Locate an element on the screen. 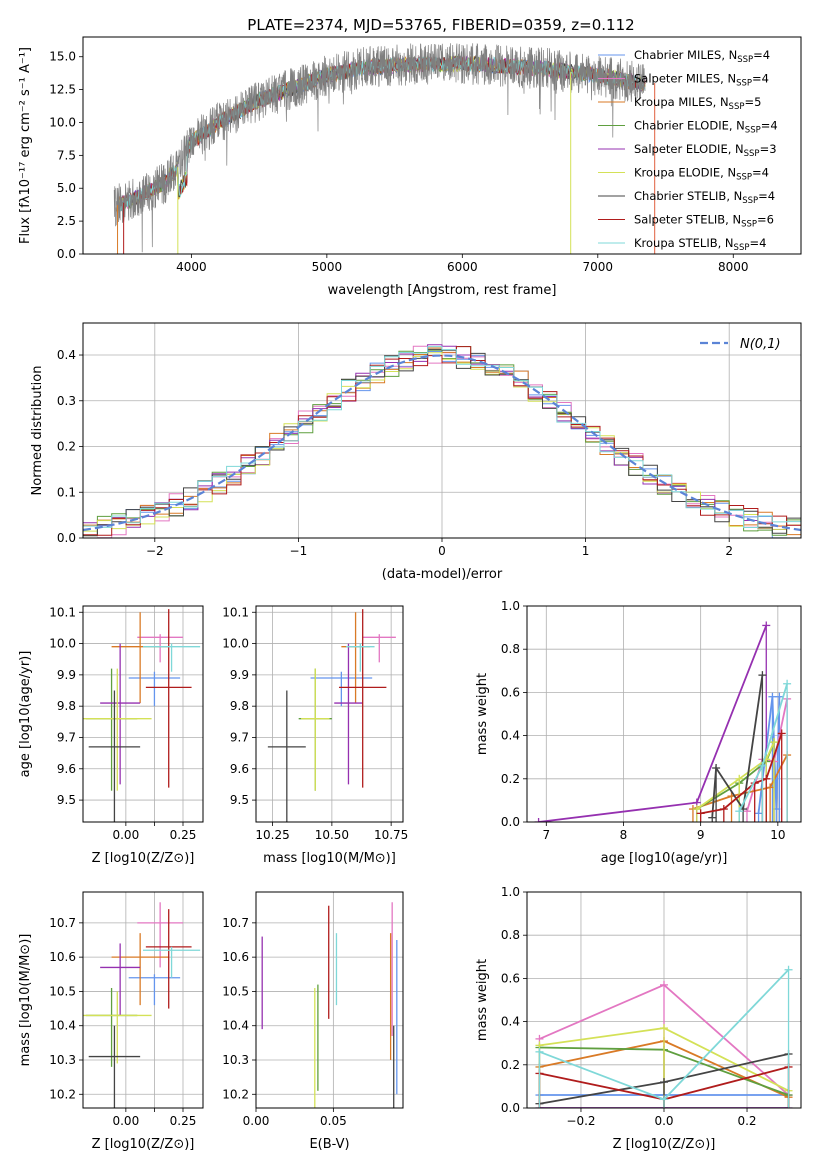 Image resolution: width=819 pixels, height=1170 pixels. x-axis-label: wavelength [Angstrom, rest frame] is located at coordinates (442, 290).